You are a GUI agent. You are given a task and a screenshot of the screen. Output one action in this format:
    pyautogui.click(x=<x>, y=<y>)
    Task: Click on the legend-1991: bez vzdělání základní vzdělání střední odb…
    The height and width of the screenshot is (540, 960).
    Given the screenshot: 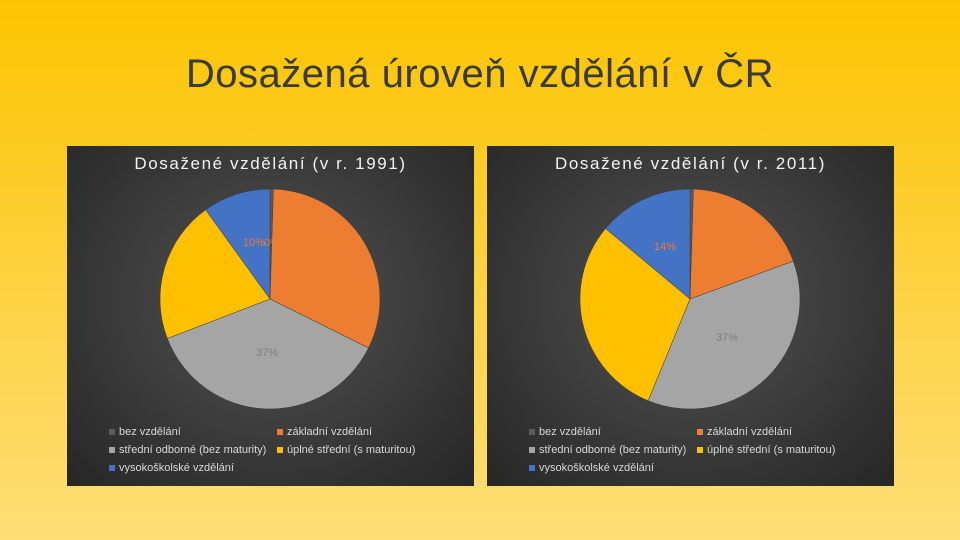 What is the action you would take?
    pyautogui.click(x=289, y=450)
    